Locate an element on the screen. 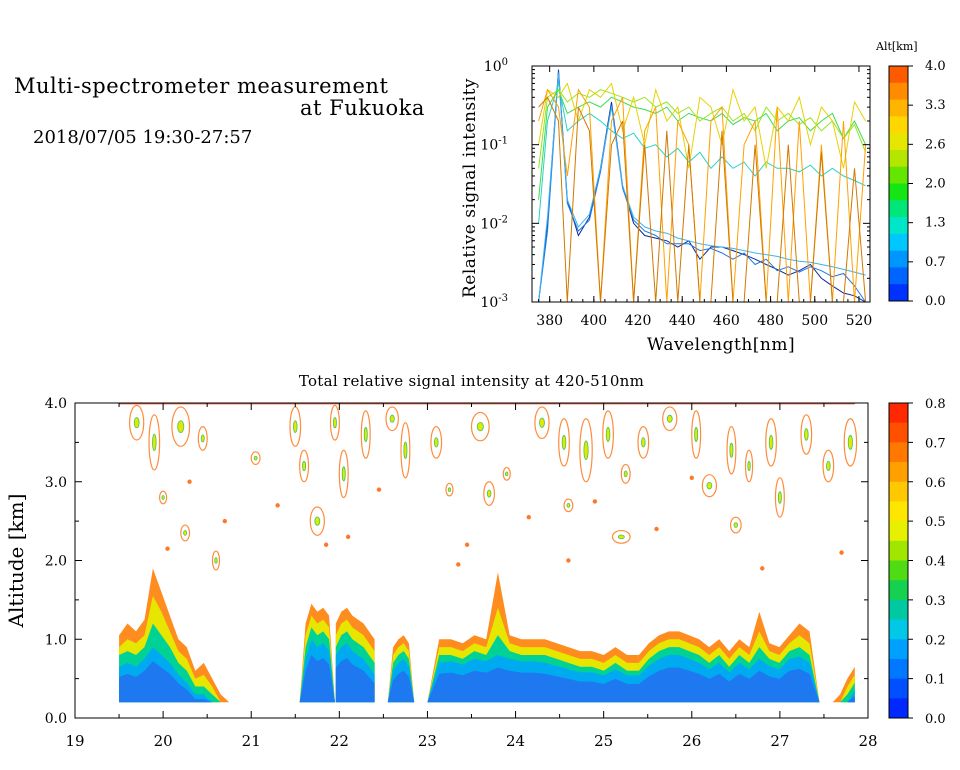  altitude-colorbar-tick-label: 2.6 is located at coordinates (935, 144).